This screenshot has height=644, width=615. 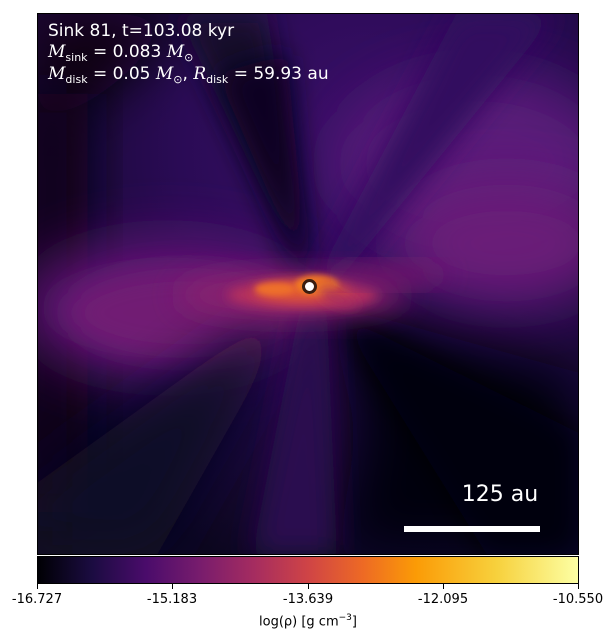 I want to click on colorbar-tick-label: -10.550, so click(x=578, y=599).